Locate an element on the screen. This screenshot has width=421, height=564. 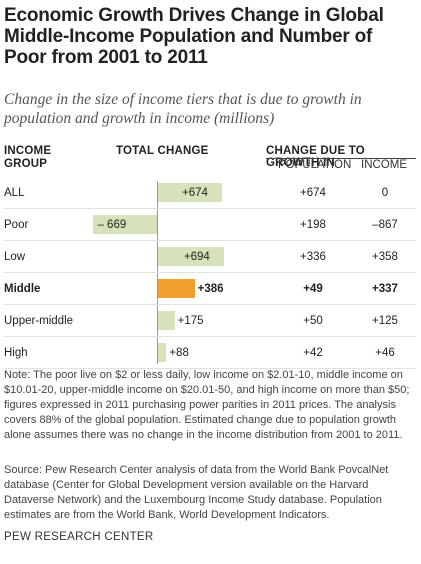
total-change-label: +694 is located at coordinates (196, 257).